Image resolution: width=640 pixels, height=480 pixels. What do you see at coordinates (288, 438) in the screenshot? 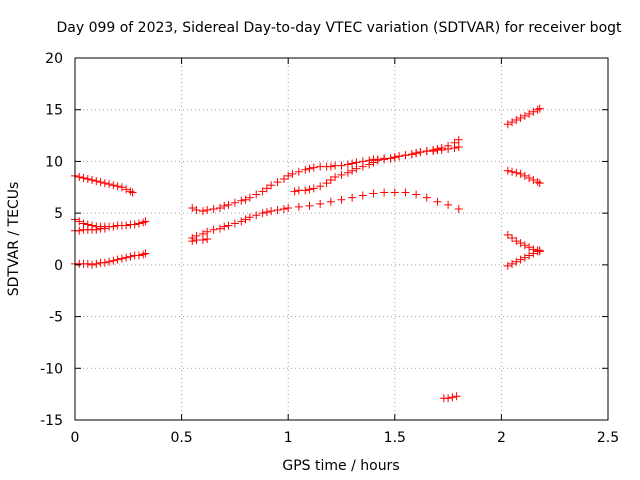
I see `x-tick-label: 1` at bounding box center [288, 438].